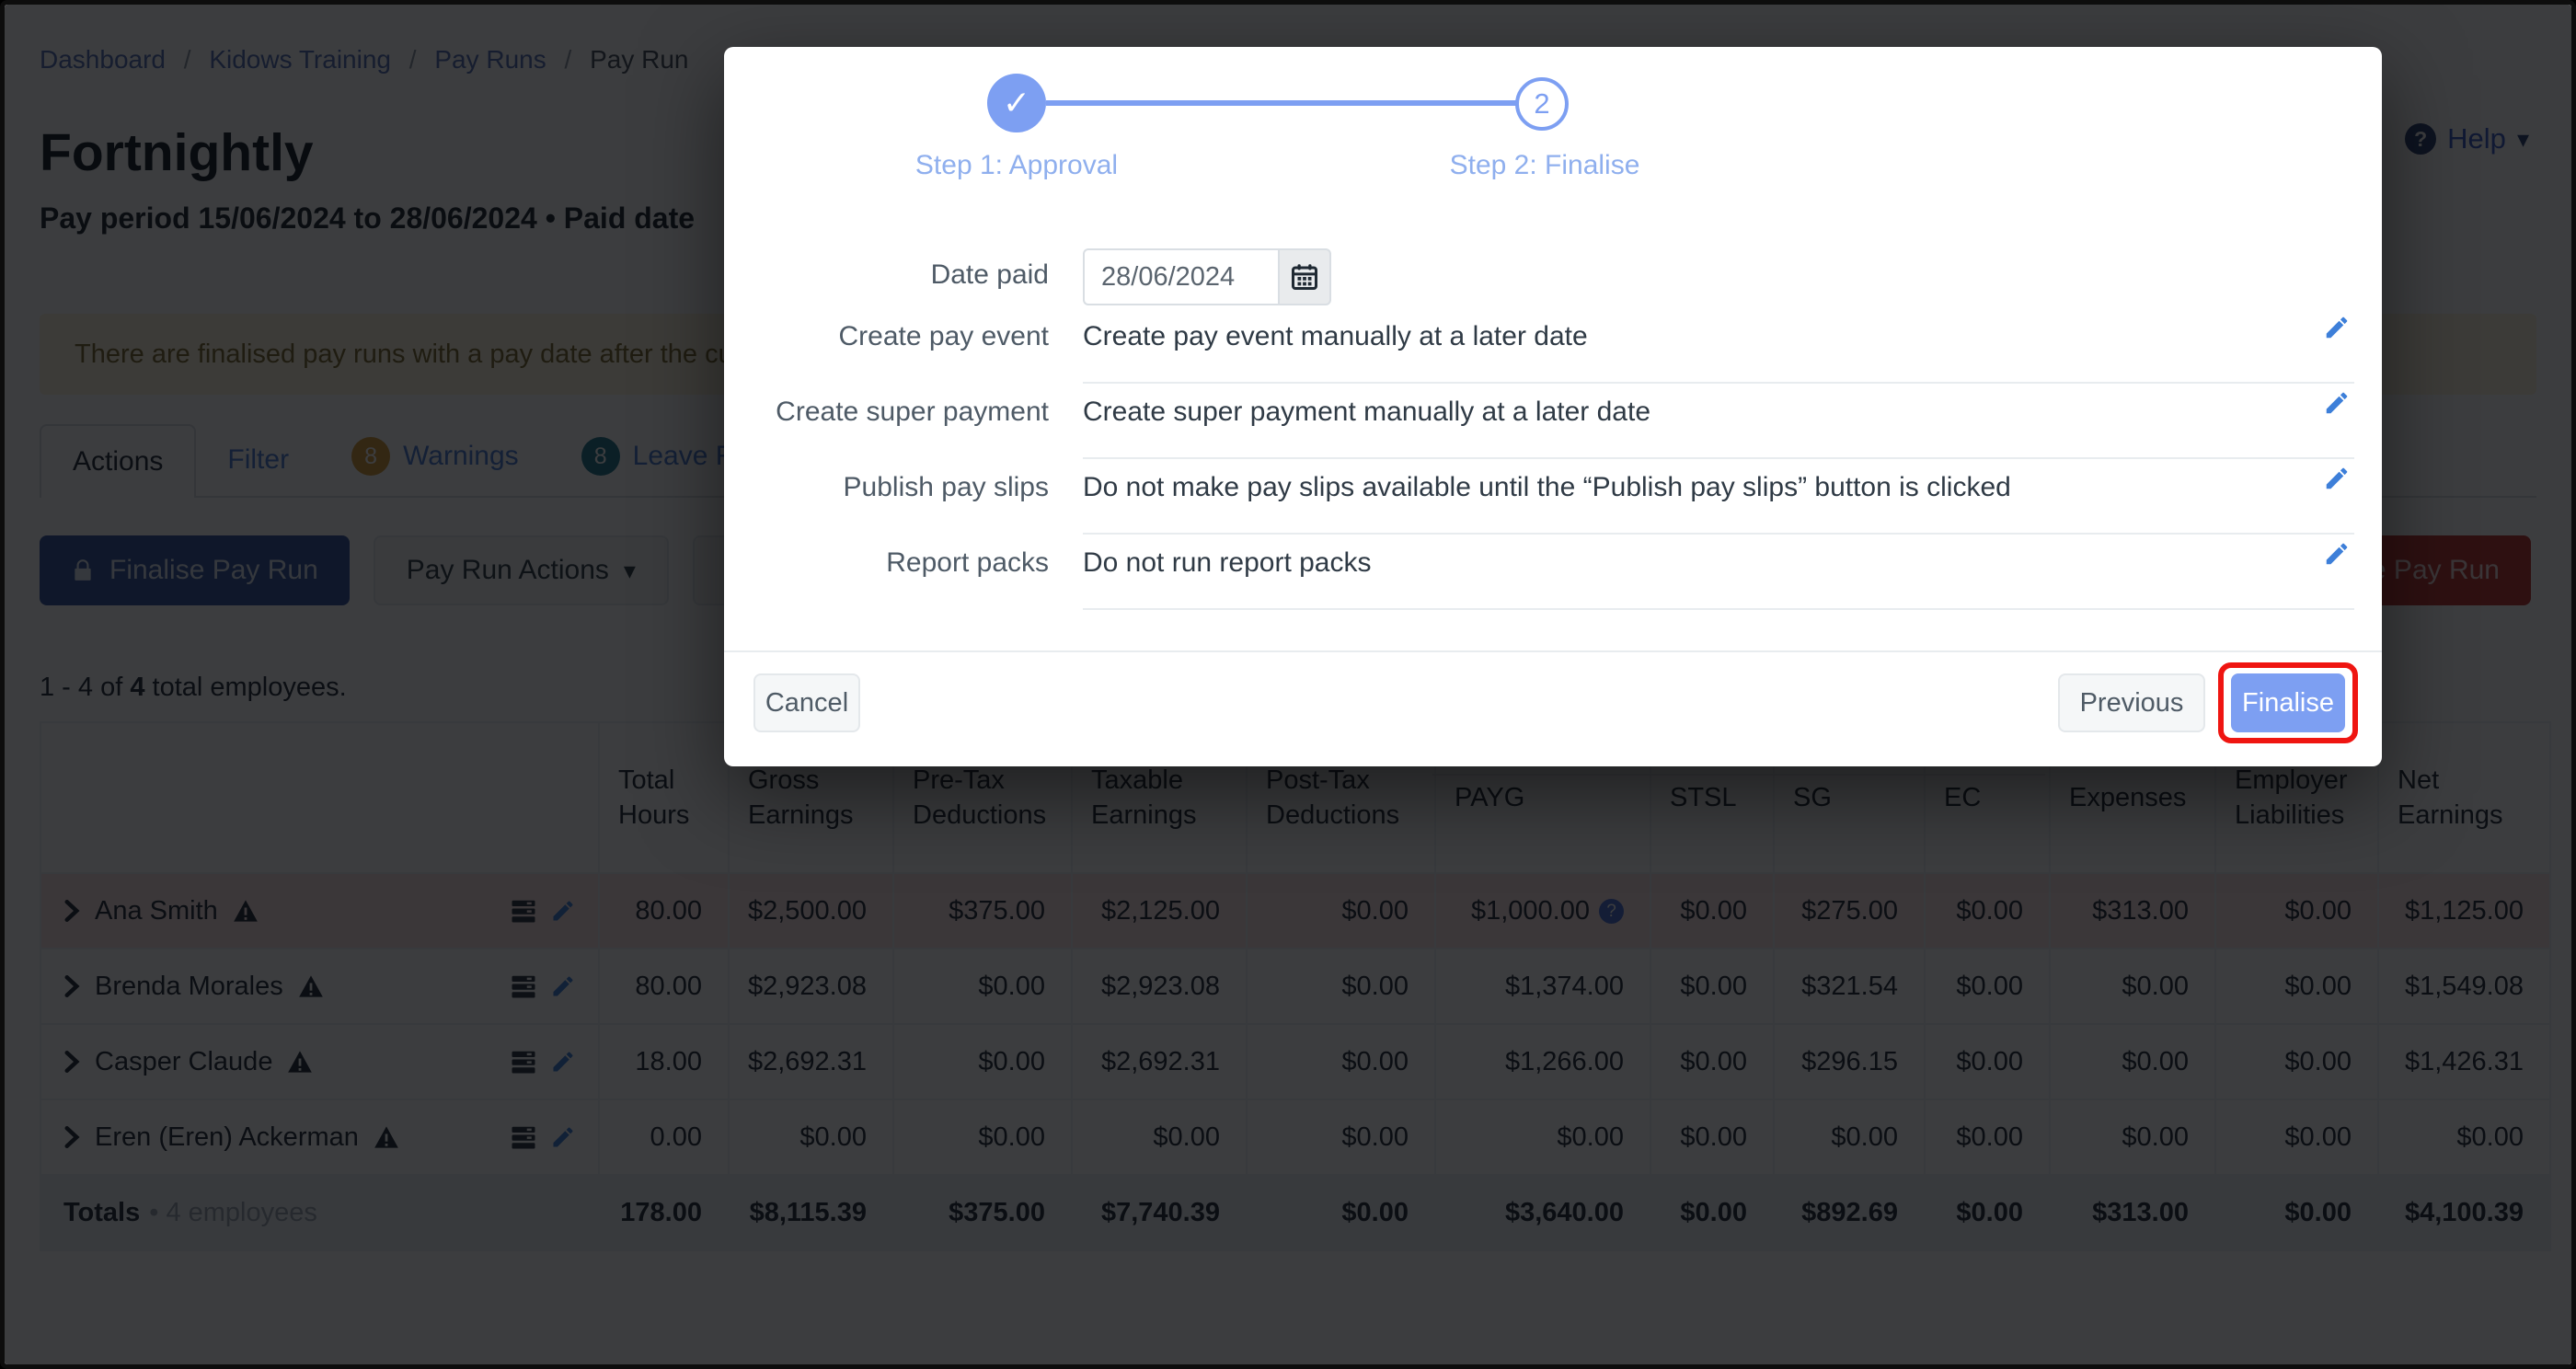 This screenshot has width=2576, height=1369. Describe the element at coordinates (1227, 563) in the screenshot. I see `report-packs-value: Do not run report packs` at that location.